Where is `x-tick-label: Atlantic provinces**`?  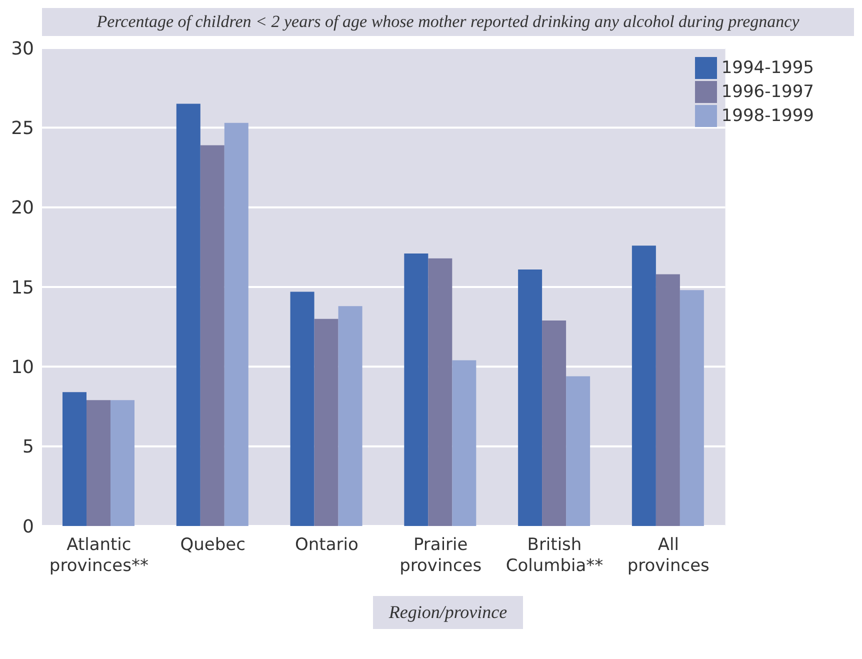 x-tick-label: Atlantic provinces** is located at coordinates (98, 555).